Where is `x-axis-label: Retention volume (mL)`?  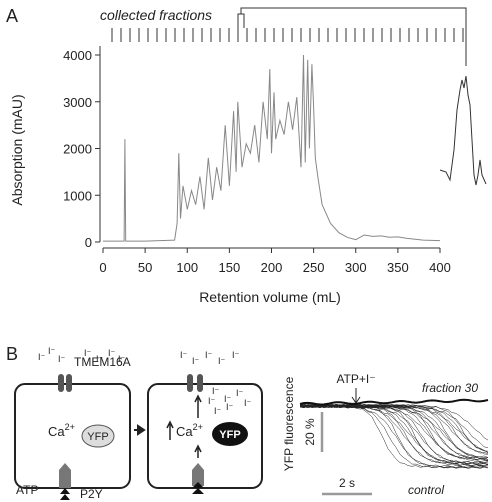 x-axis-label: Retention volume (mL) is located at coordinates (270, 297).